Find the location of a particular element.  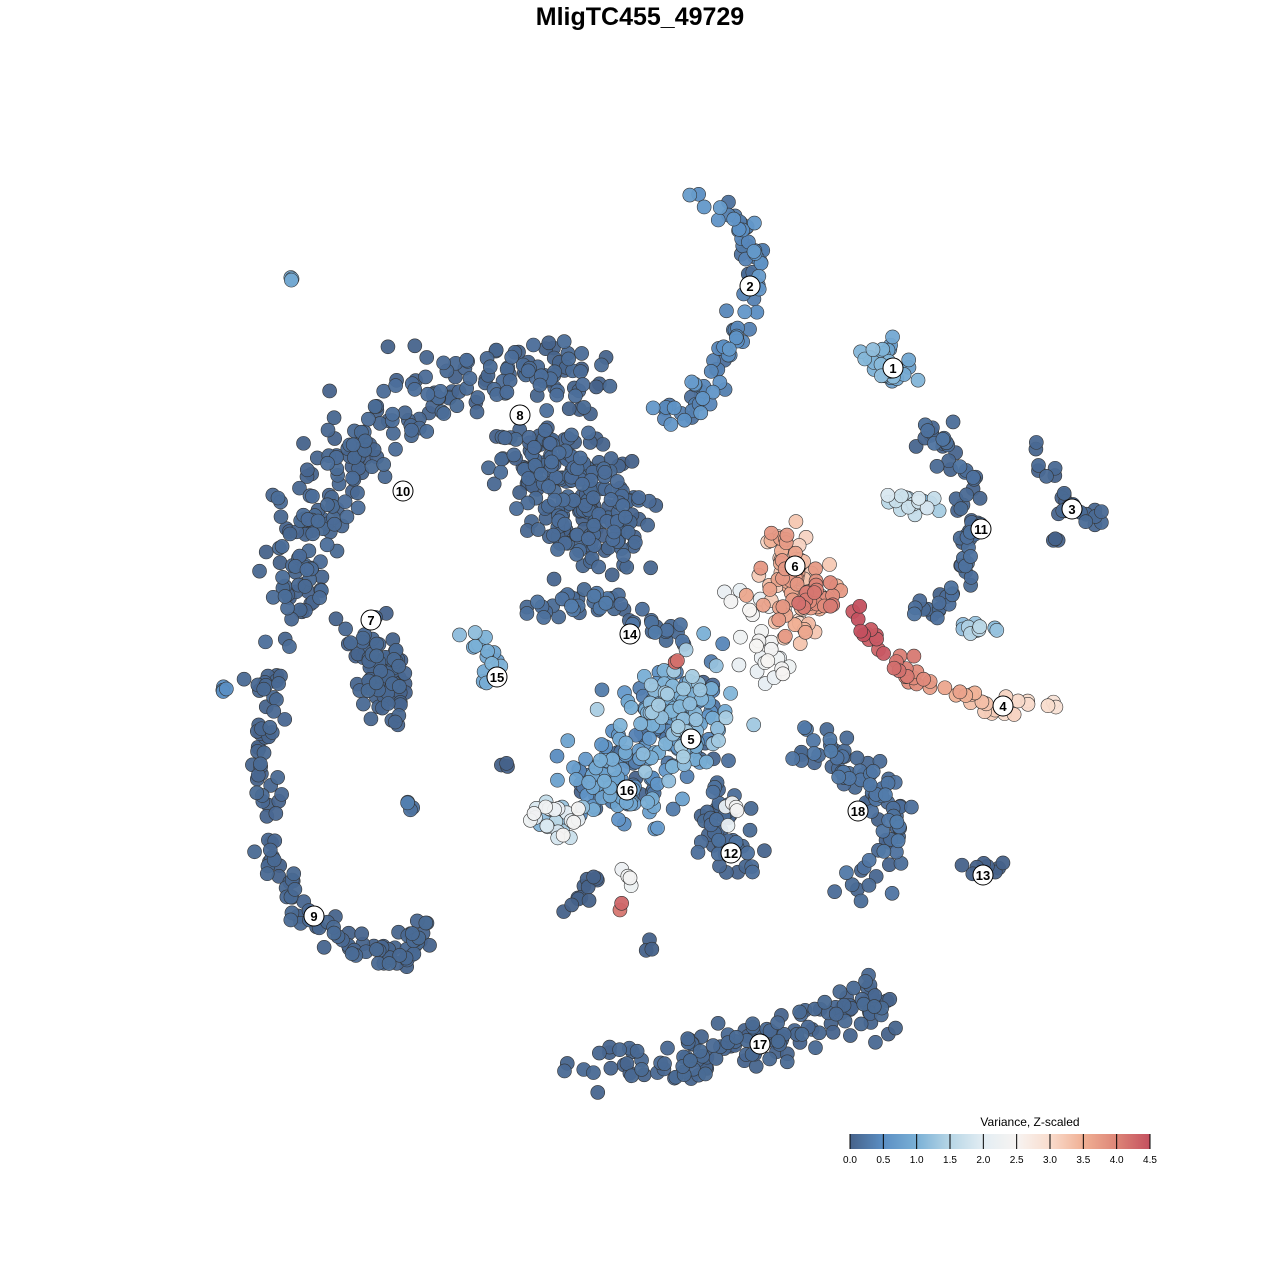

cluster-label-text: 2 is located at coordinates (749, 286).